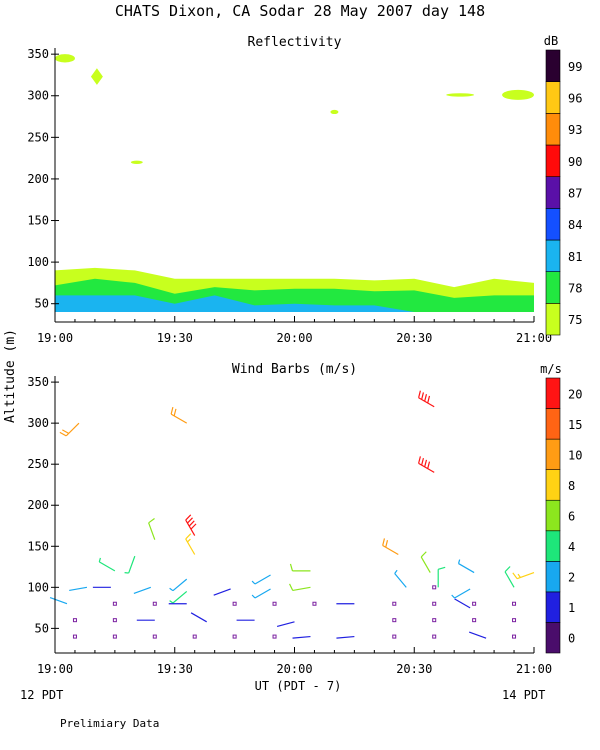 The width and height of the screenshot is (600, 750). I want to click on colorbar-unit: m/s, so click(551, 369).